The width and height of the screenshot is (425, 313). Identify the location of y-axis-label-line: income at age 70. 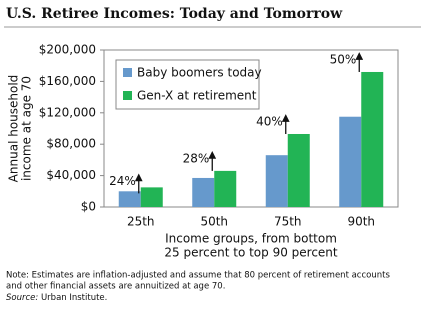
(27, 128).